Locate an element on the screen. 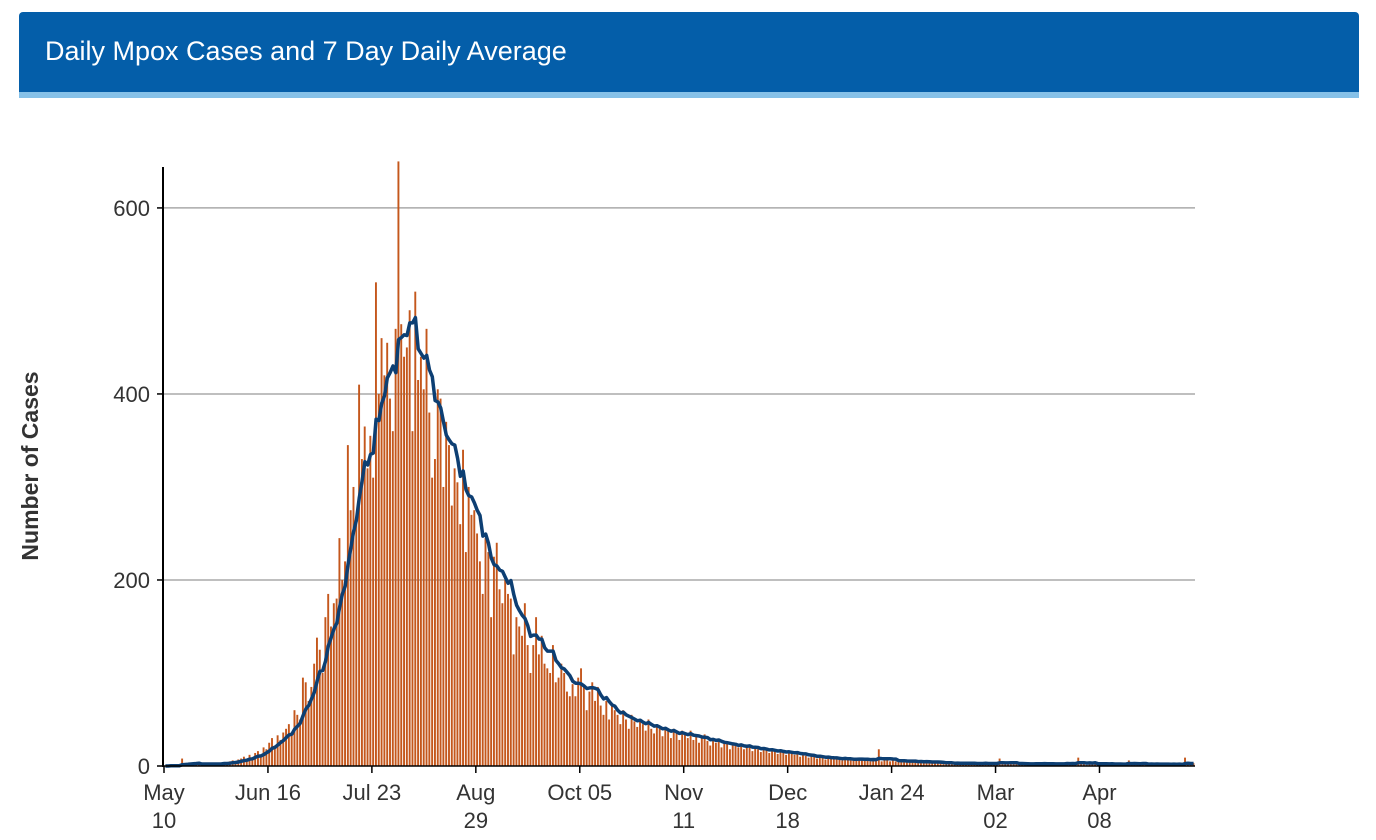 This screenshot has width=1376, height=840. x-tick-label: Jan 24 is located at coordinates (892, 792).